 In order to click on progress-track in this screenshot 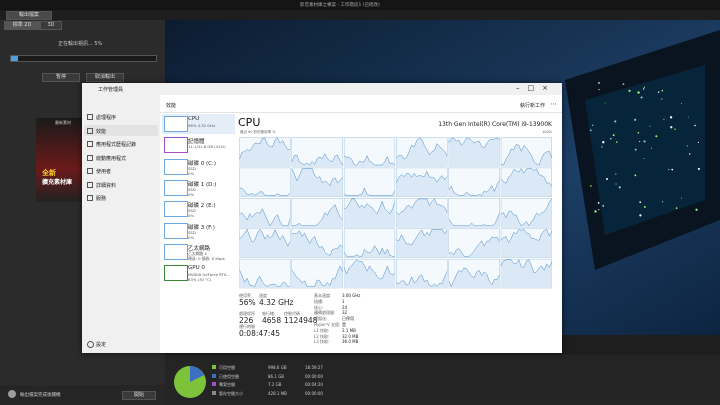, I will do `click(83, 58)`.